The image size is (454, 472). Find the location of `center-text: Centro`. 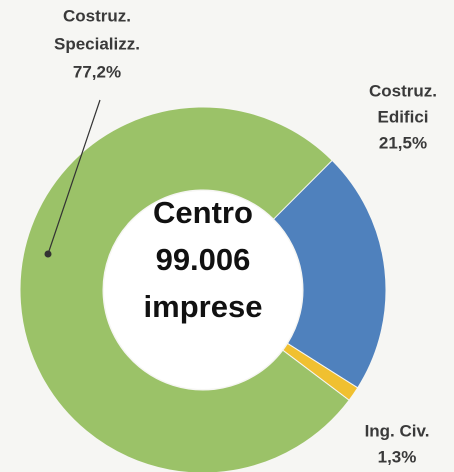

center-text: Centro is located at coordinates (203, 212).